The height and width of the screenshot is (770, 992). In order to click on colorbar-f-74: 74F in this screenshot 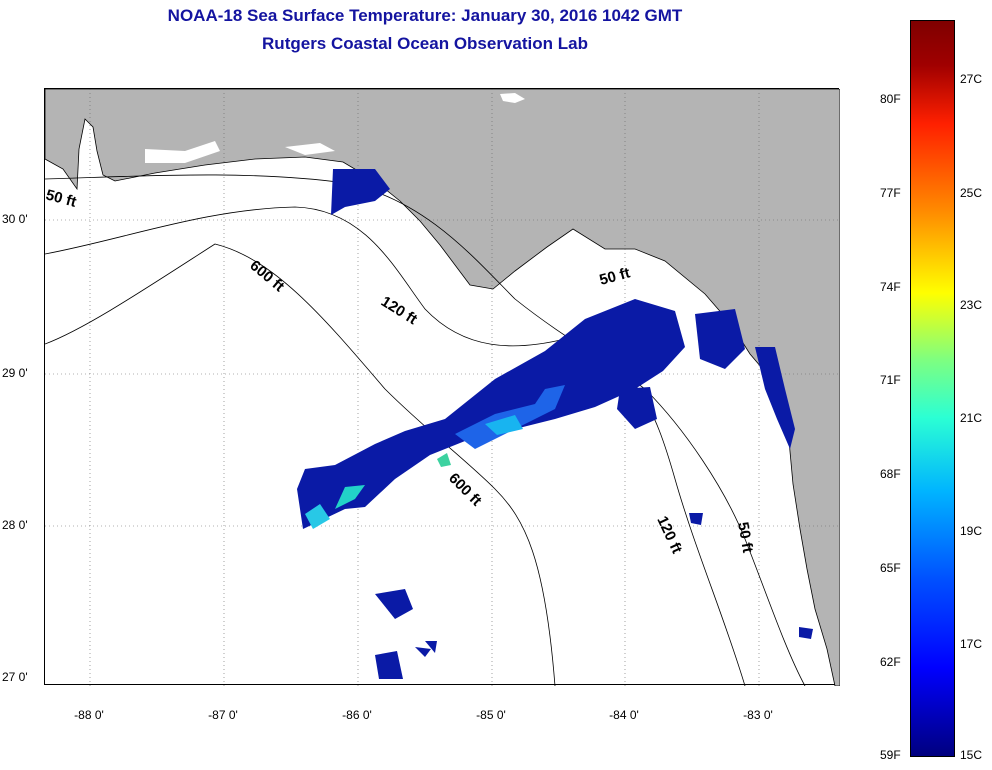, I will do `click(890, 287)`.